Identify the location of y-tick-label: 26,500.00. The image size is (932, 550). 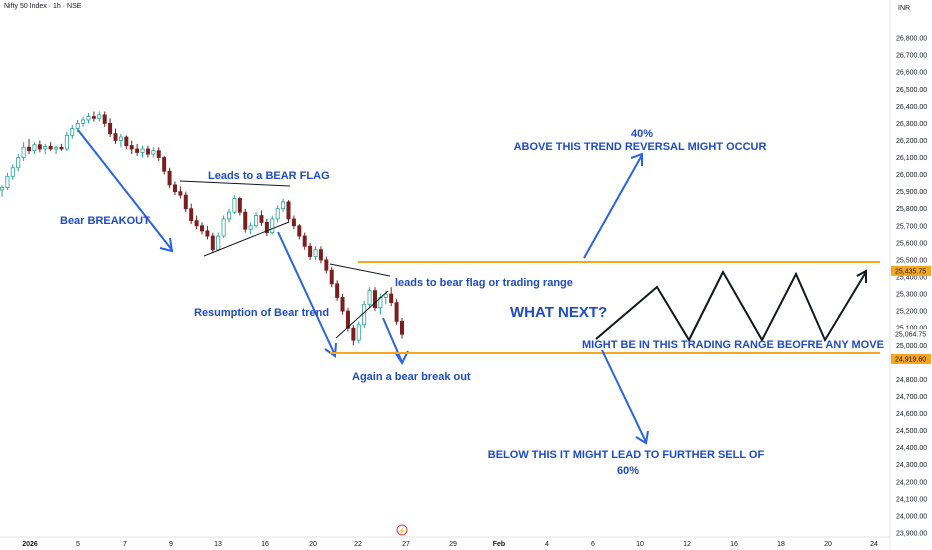
(911, 90).